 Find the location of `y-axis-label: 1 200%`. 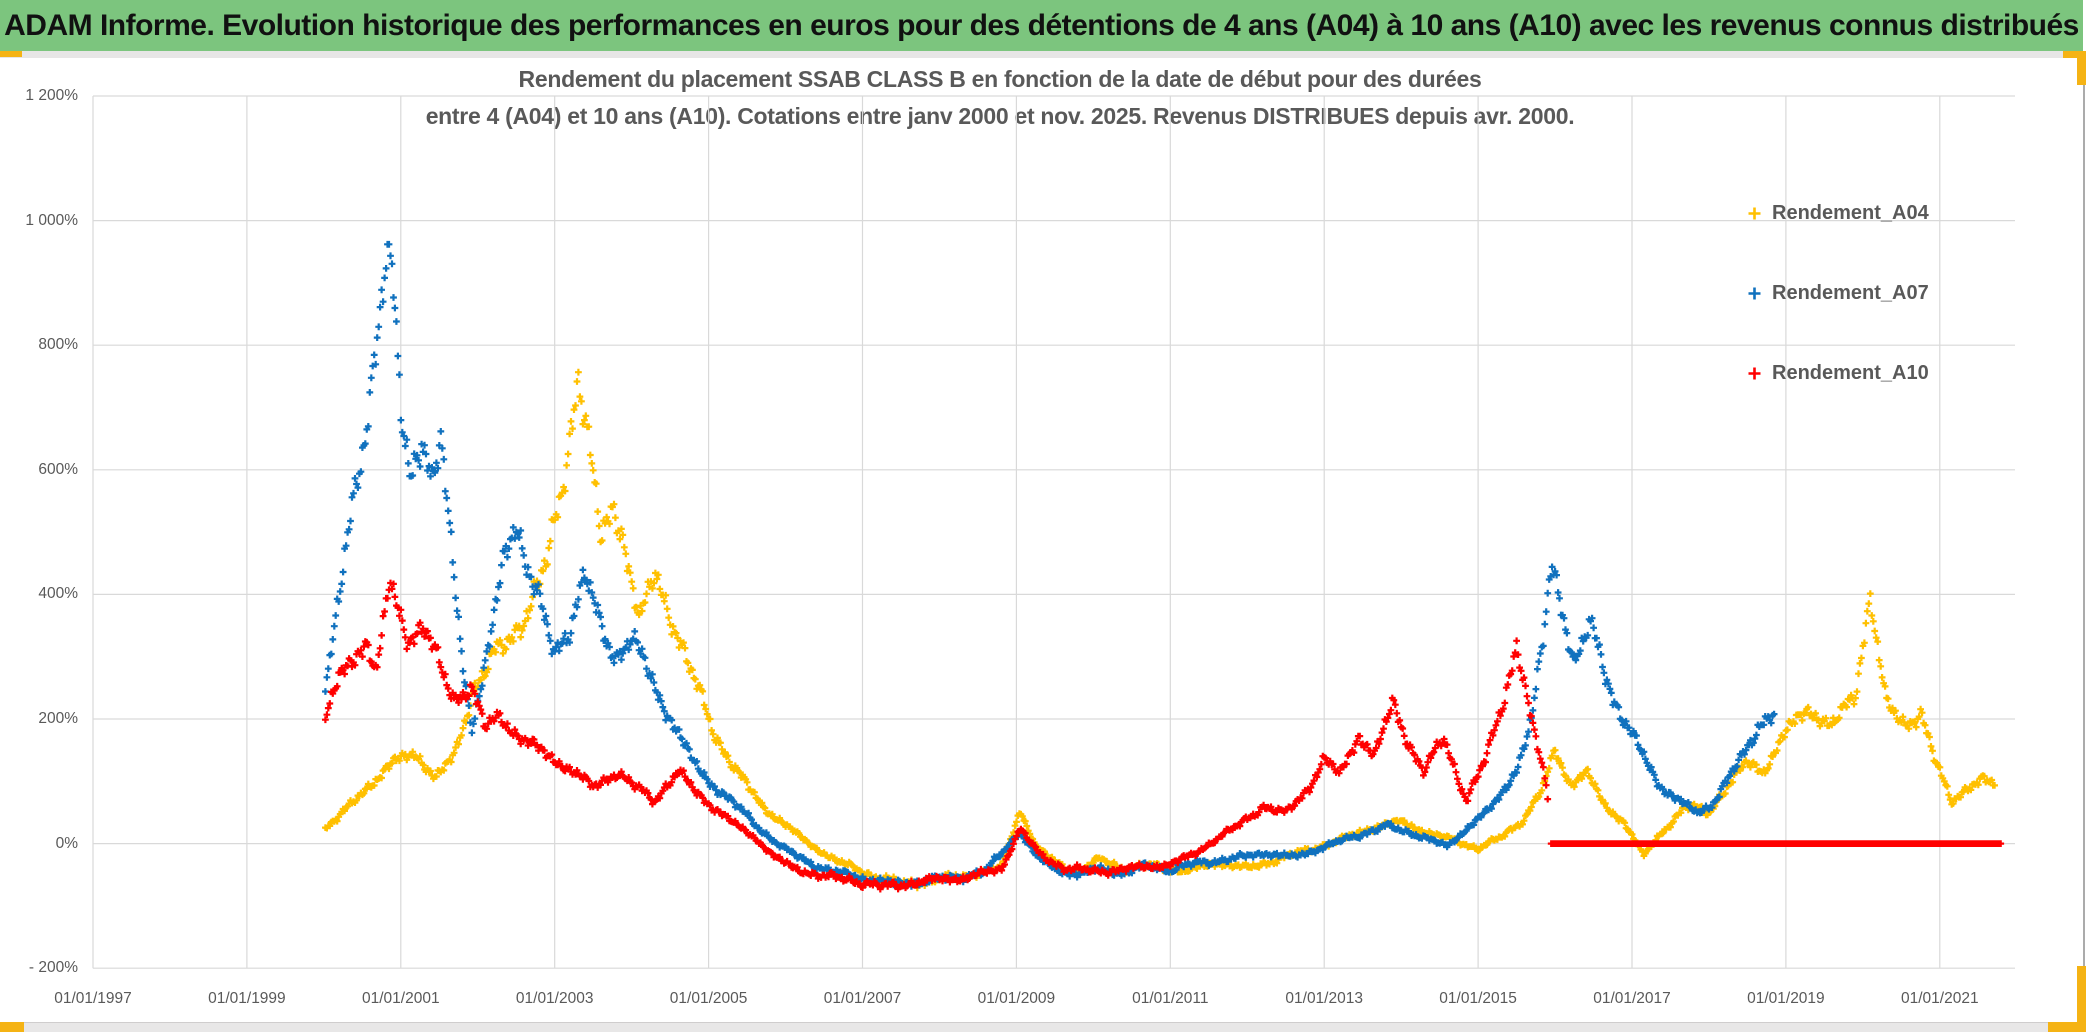

y-axis-label: 1 200% is located at coordinates (51, 95).